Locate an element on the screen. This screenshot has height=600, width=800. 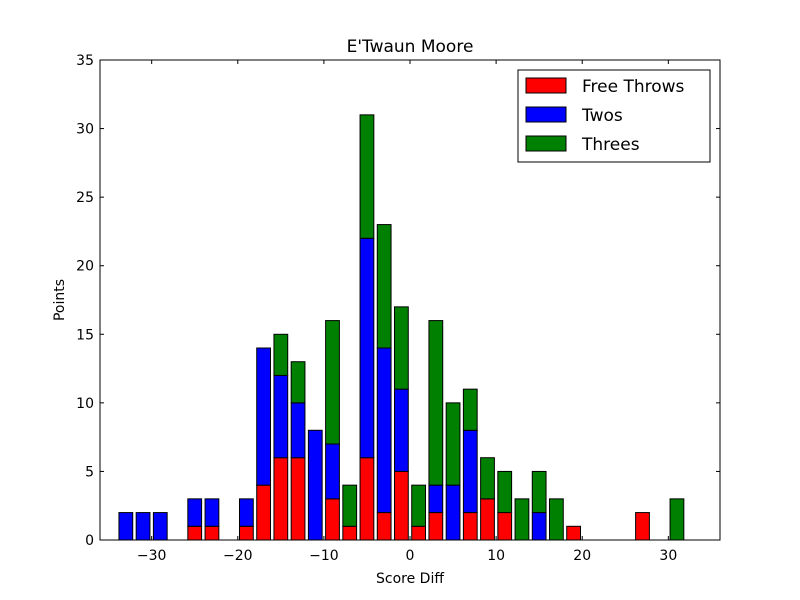
y-tick-label: 25 is located at coordinates (85, 198).